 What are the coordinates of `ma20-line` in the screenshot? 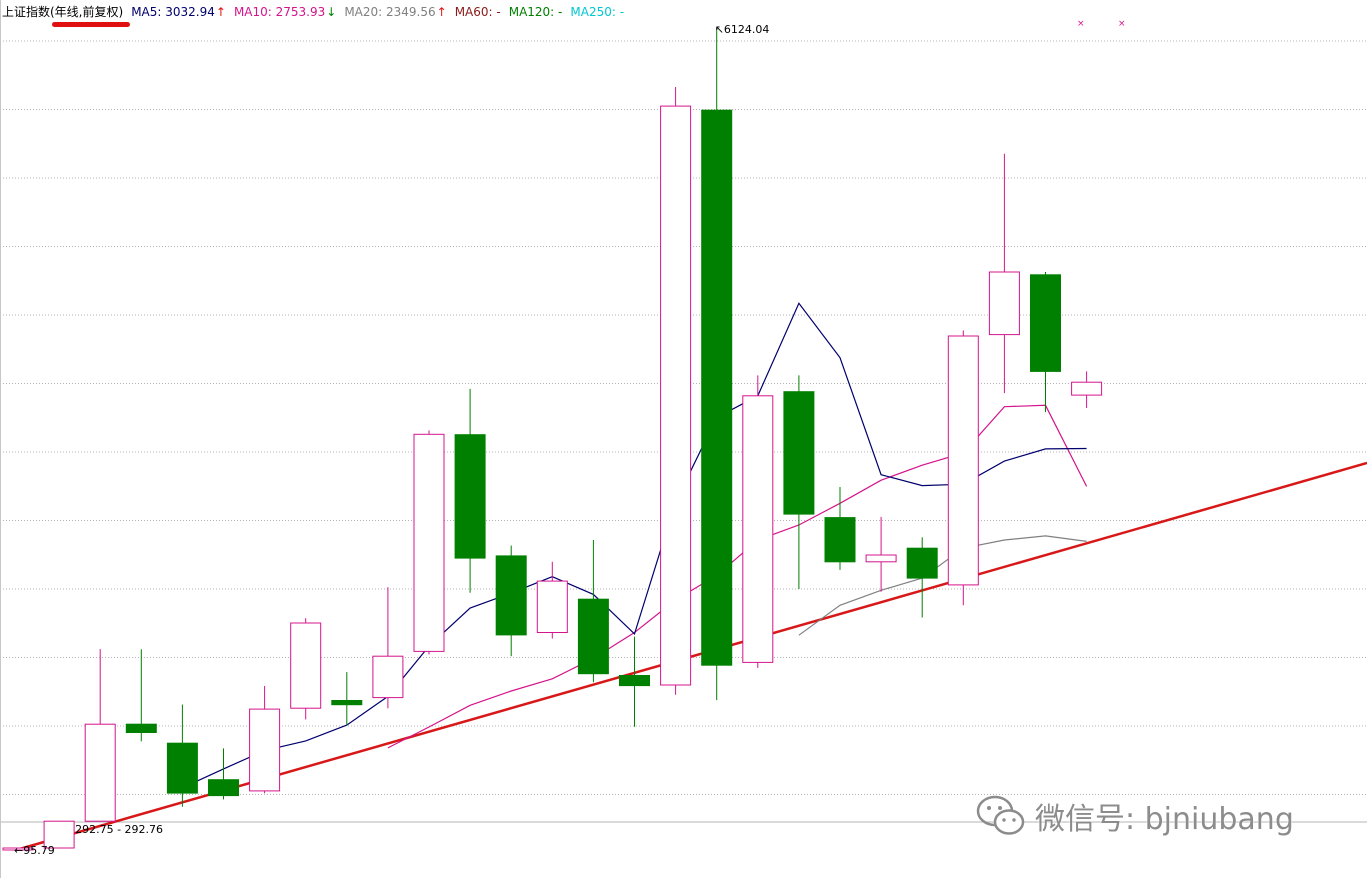 It's located at (942, 585).